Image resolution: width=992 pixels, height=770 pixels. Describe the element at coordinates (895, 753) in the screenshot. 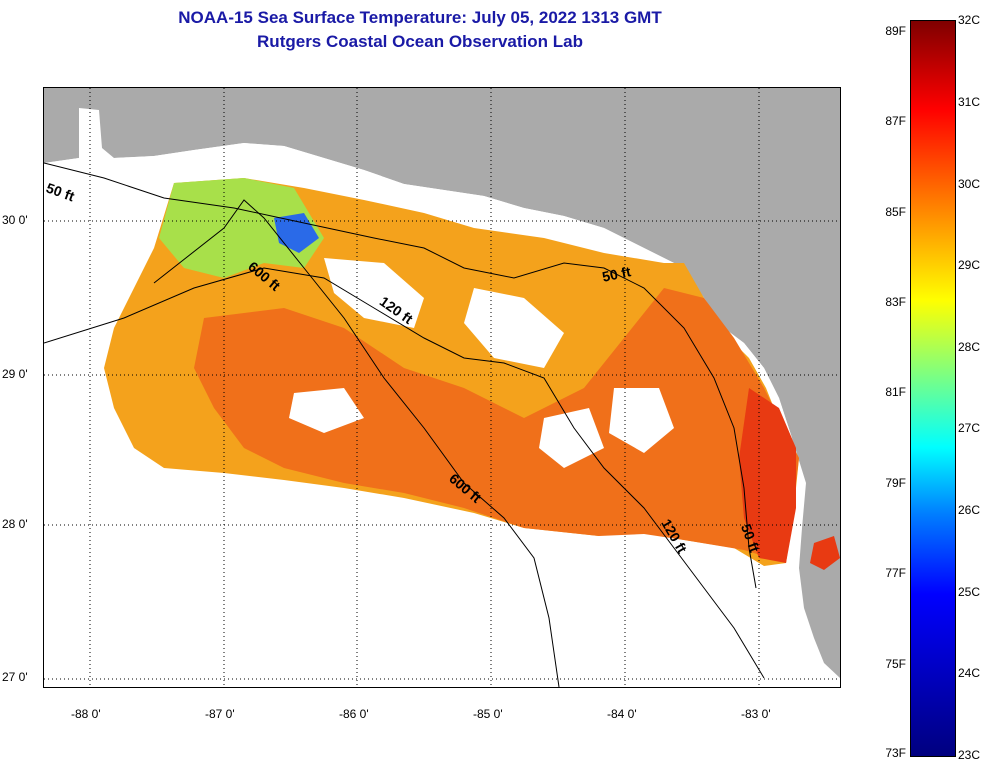

I see `colorbar-fahrenheit-label: 73F` at that location.